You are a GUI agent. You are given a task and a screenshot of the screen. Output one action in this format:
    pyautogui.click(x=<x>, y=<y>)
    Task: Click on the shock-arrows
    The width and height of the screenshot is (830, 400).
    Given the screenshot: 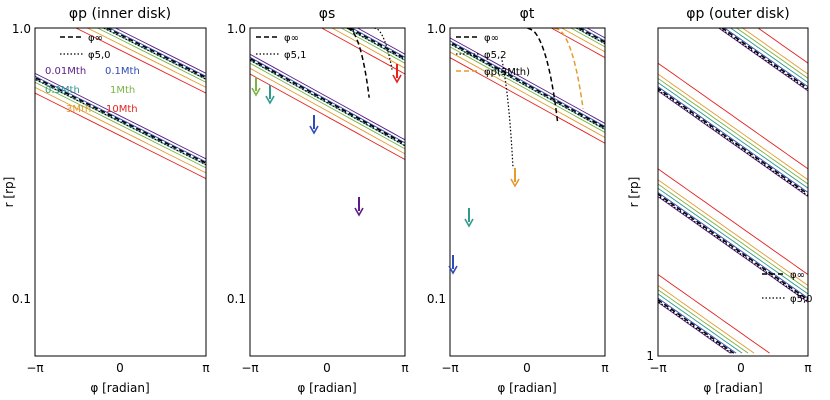 What is the action you would take?
    pyautogui.click(x=484, y=221)
    